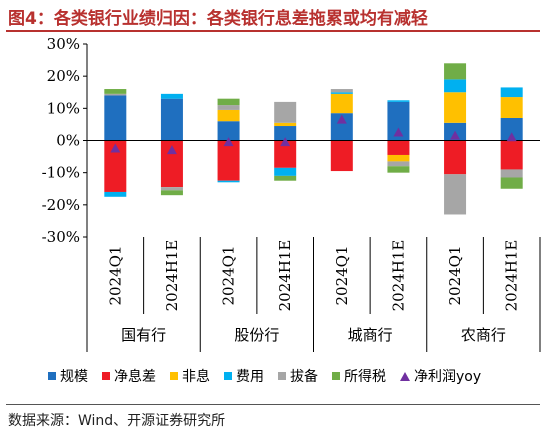 The image size is (546, 436). Describe the element at coordinates (63, 108) in the screenshot. I see `y-tick-label: 10%` at that location.